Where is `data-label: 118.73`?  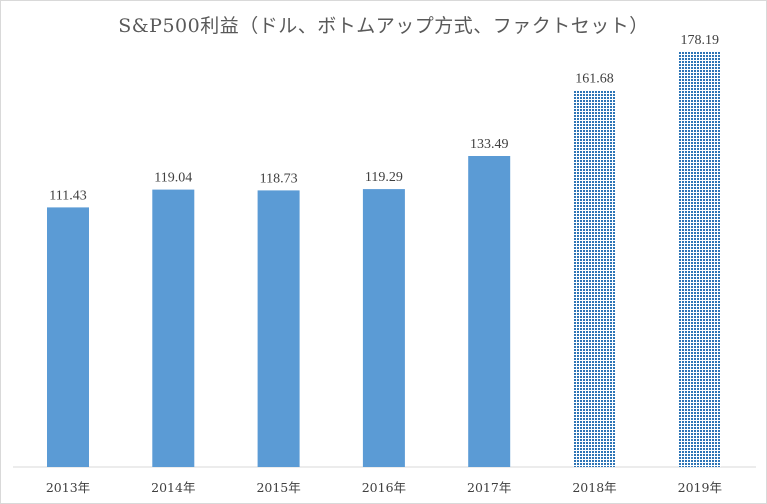
data-label: 118.73 is located at coordinates (279, 178).